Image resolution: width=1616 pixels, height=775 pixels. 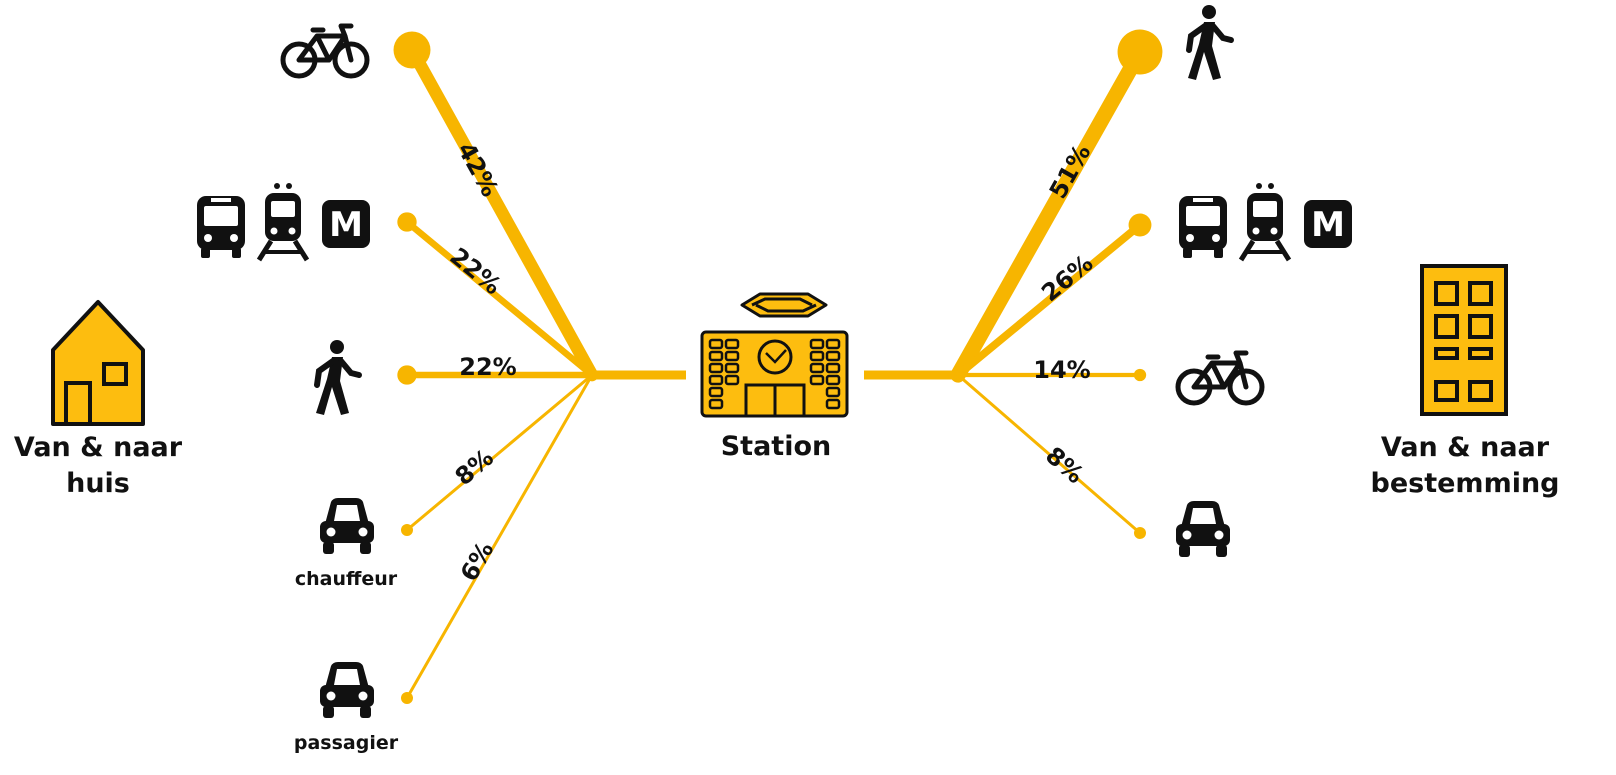 What do you see at coordinates (1049, 300) in the screenshot?
I see `right-branch-btm` at bounding box center [1049, 300].